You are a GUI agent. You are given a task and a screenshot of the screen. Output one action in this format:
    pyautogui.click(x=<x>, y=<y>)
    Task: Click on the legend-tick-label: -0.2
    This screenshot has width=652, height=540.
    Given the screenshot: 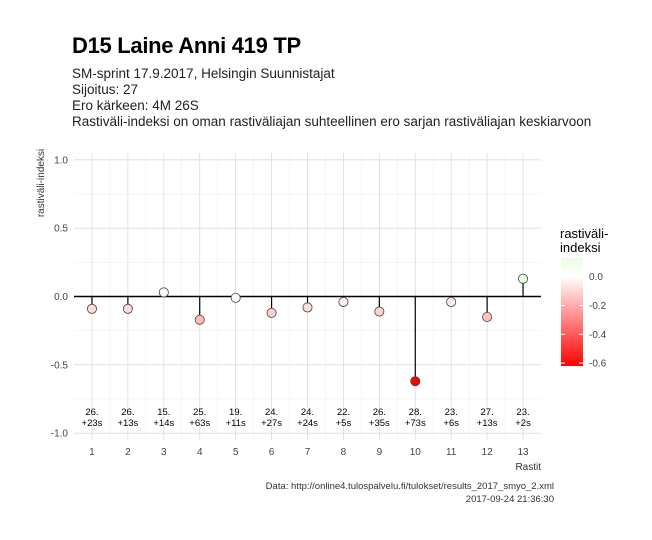 What is the action you would take?
    pyautogui.click(x=598, y=306)
    